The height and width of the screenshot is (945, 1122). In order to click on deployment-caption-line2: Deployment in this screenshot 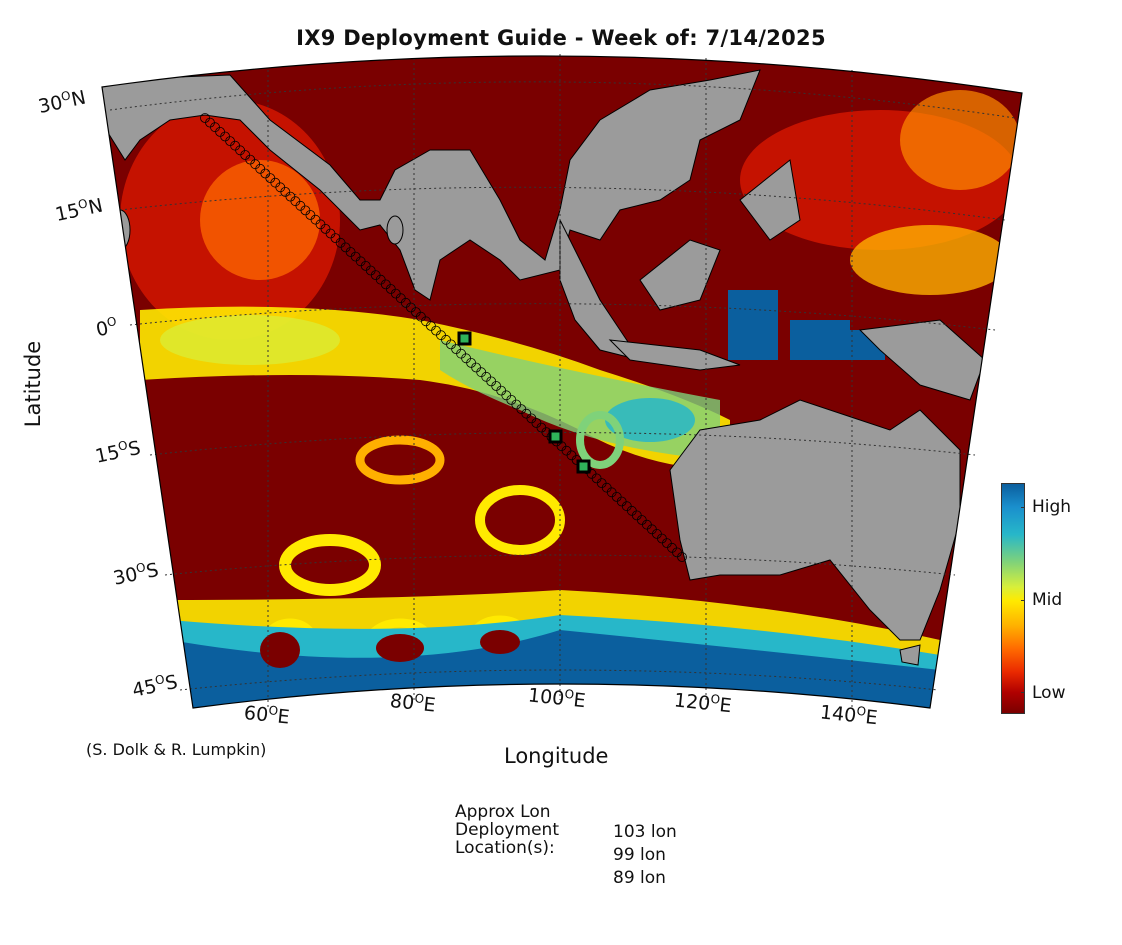, I will do `click(507, 830)`.